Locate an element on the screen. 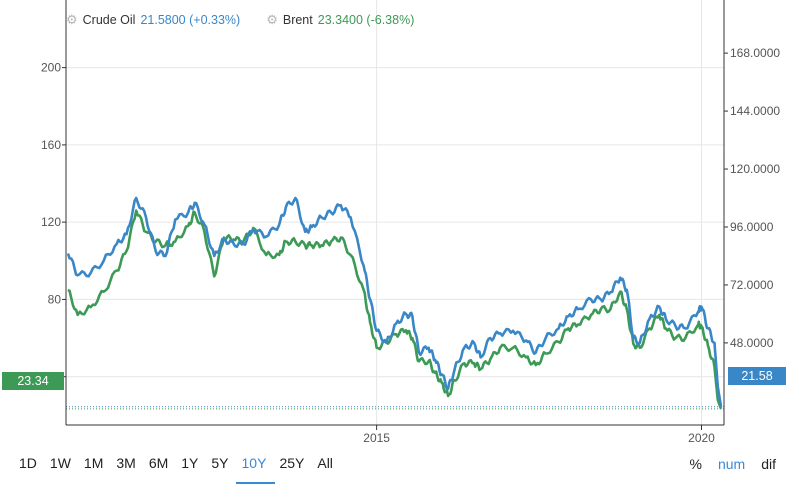 The height and width of the screenshot is (484, 788). right-tick-label: 96.0000 is located at coordinates (752, 227).